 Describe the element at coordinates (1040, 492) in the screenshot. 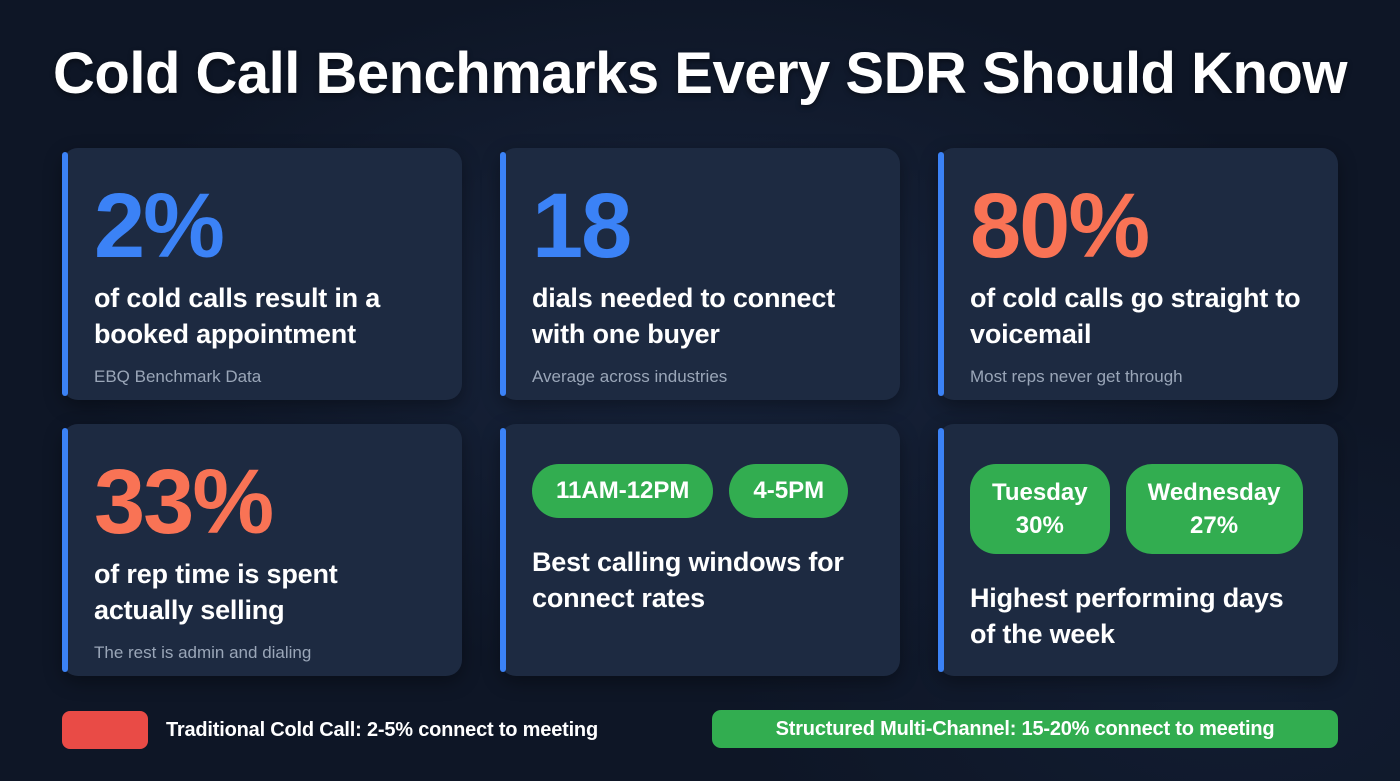

I see `day-pill-1-day: Tuesday` at that location.